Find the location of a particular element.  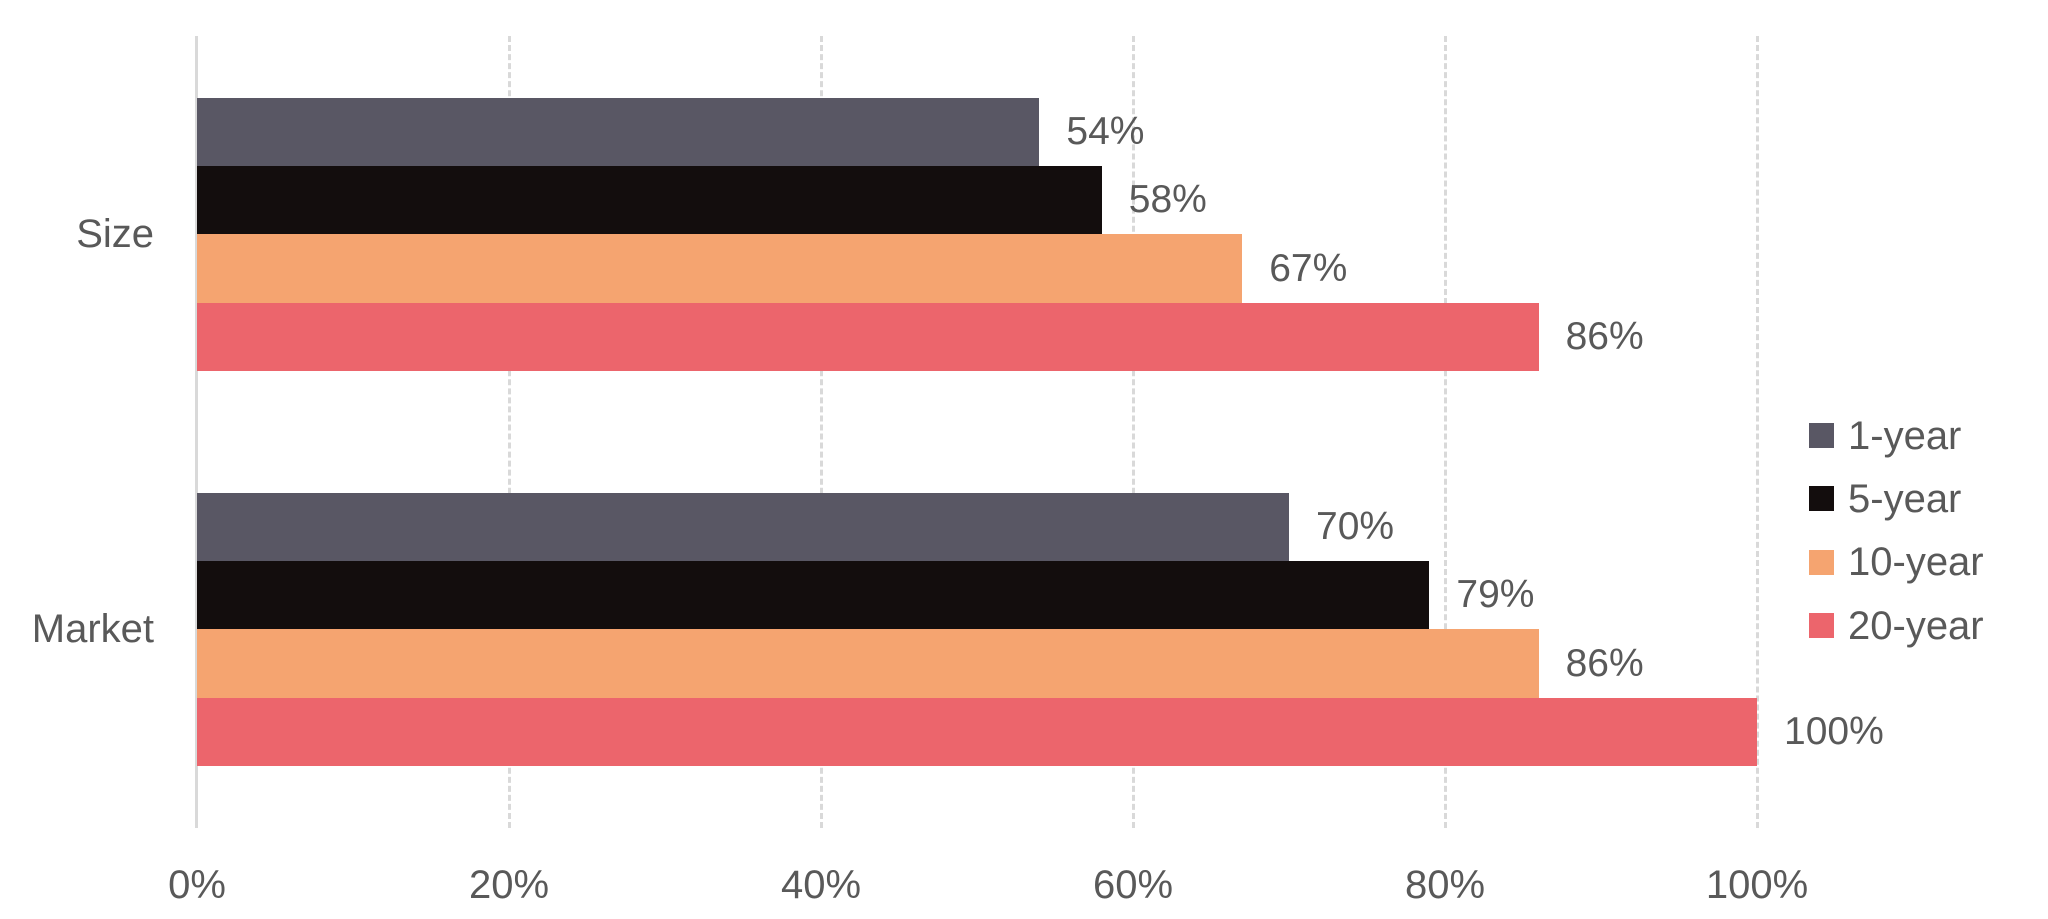

legend-item: 5-year is located at coordinates (1896, 498).